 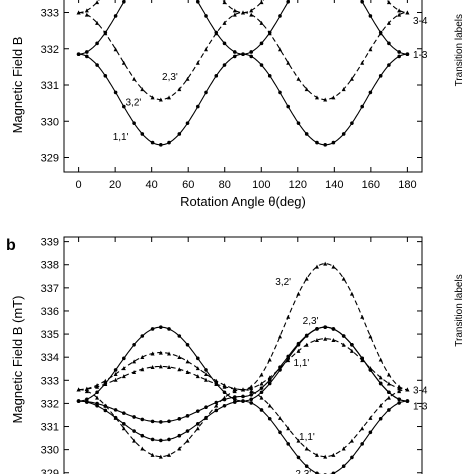 I want to click on x-axis-label-a: Rotation Angle θ(deg), so click(x=243, y=201).